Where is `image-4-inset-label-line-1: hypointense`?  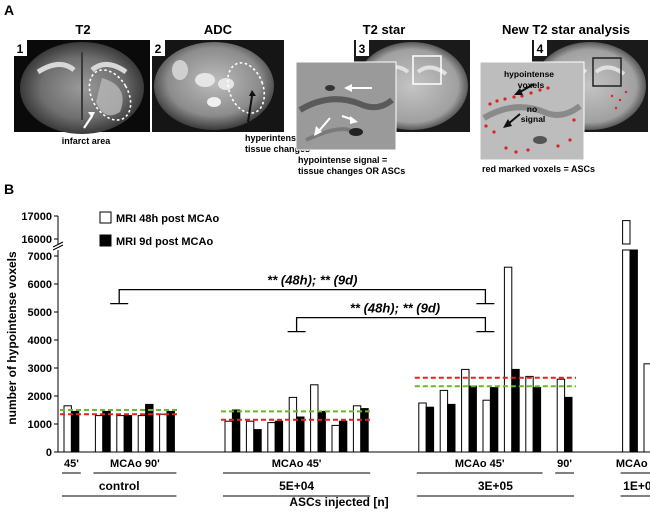
image-4-inset-label-line-1: hypointense is located at coordinates (529, 74).